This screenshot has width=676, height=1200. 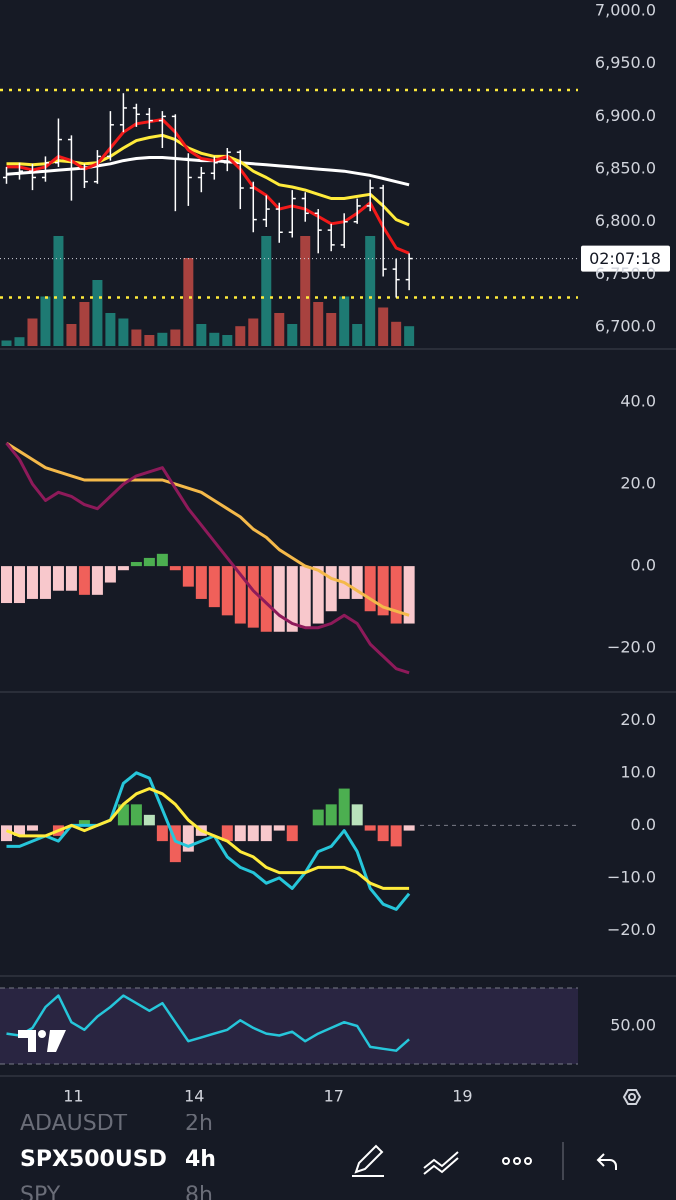 I want to click on x-tick-label: 19, so click(x=462, y=1096).